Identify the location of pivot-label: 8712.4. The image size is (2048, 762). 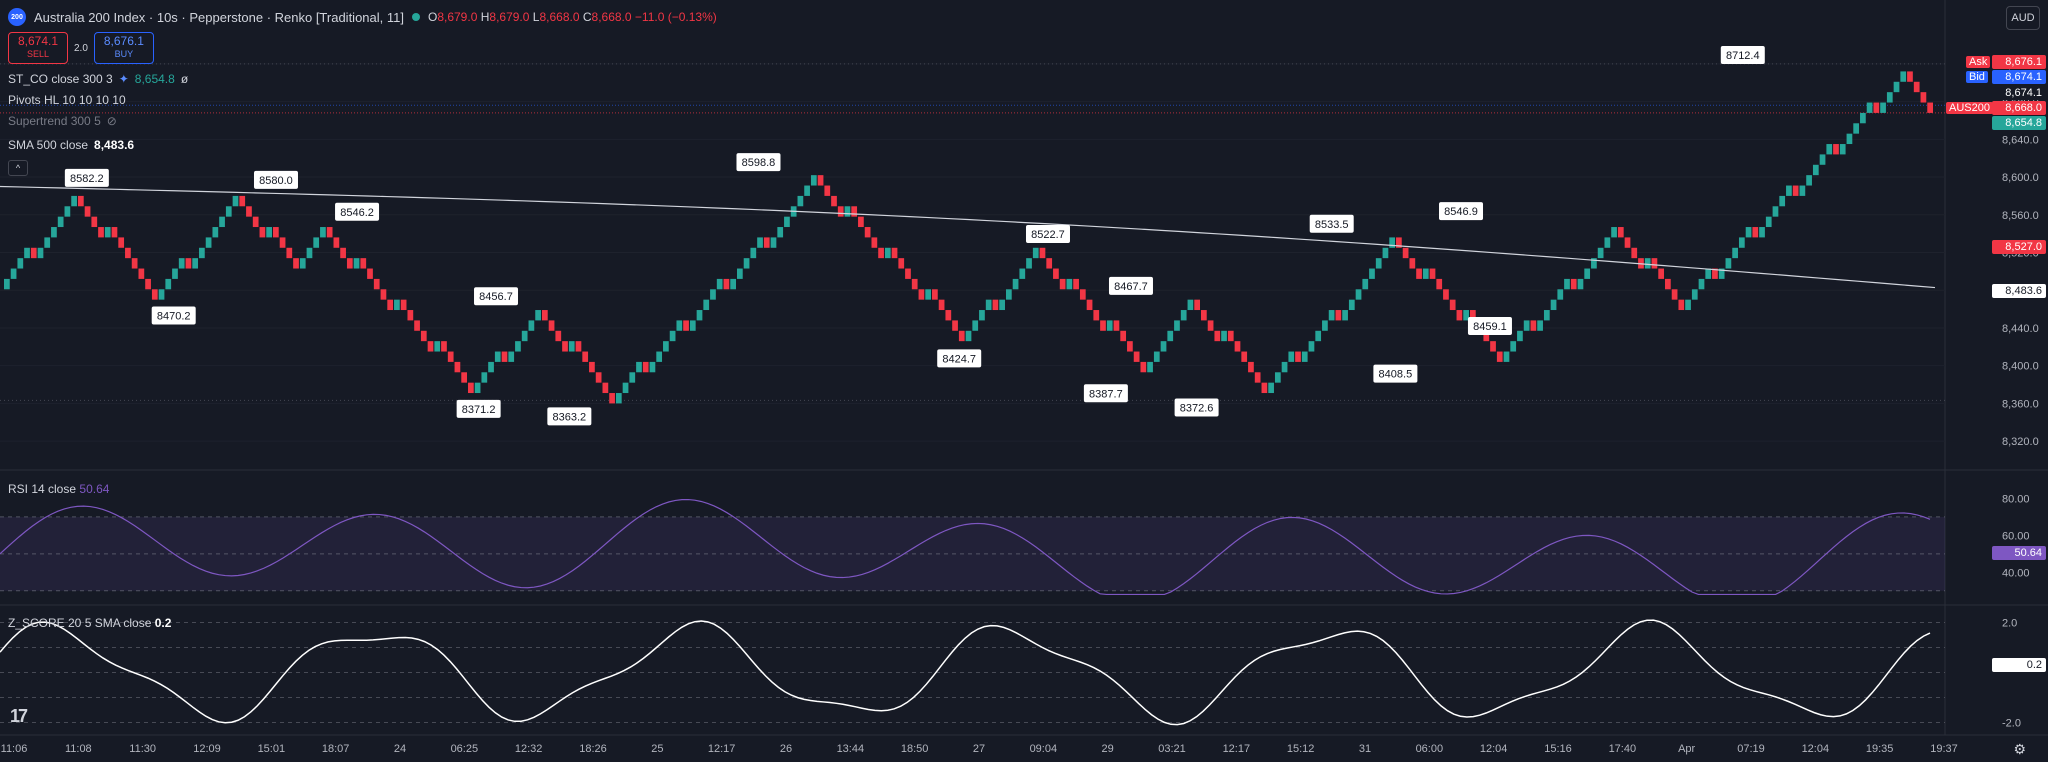
(1743, 56).